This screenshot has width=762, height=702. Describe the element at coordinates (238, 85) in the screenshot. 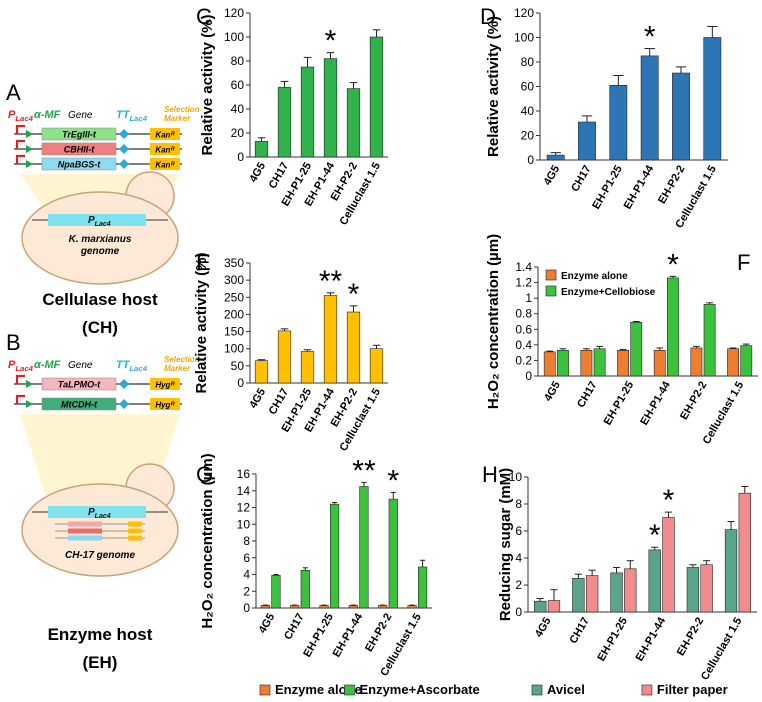

I see `y-tick-label: 60` at that location.